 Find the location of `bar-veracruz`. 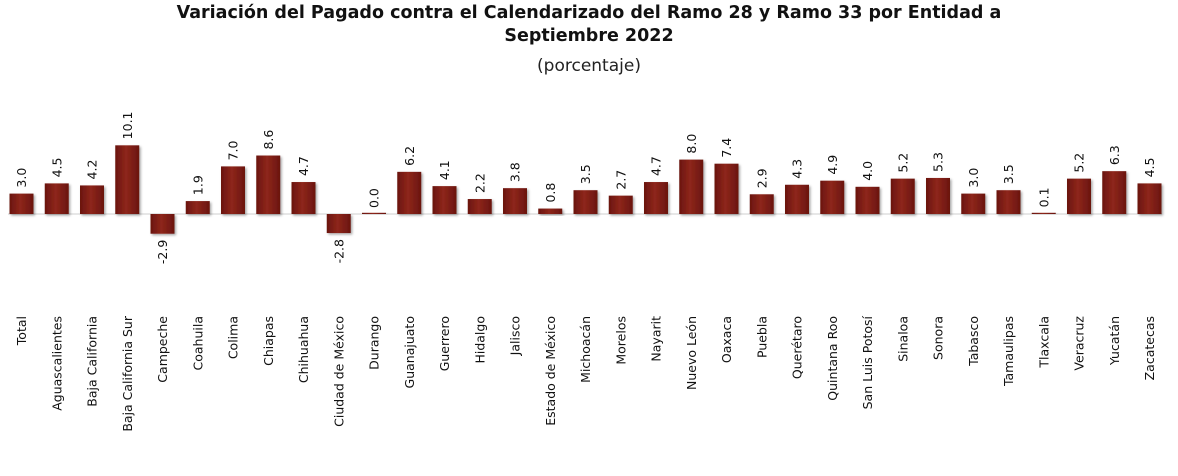

bar-veracruz is located at coordinates (1079, 196).